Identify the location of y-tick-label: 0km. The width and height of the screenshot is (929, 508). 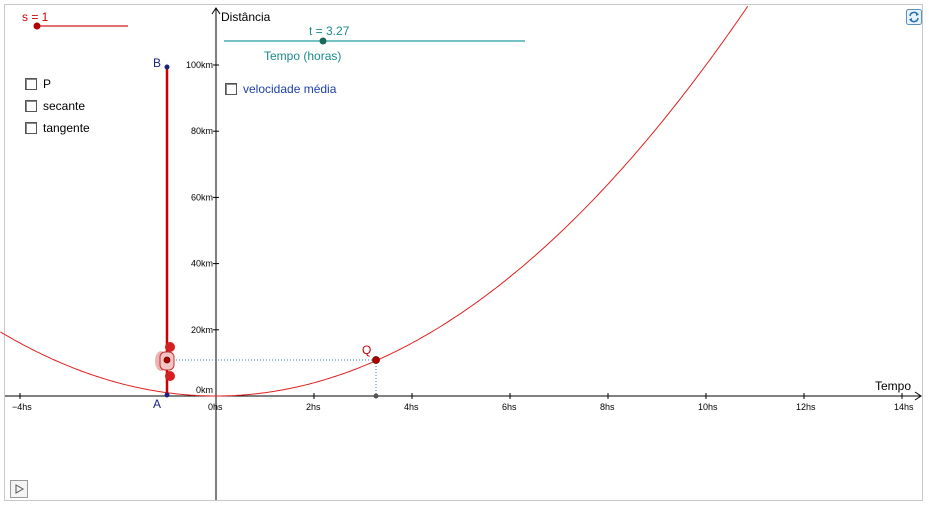
(204, 390).